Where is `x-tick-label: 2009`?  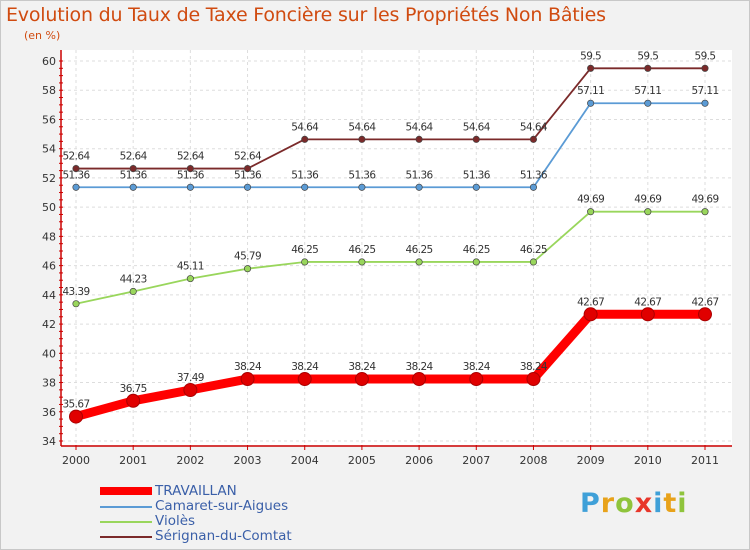
x-tick-label: 2009 is located at coordinates (591, 460).